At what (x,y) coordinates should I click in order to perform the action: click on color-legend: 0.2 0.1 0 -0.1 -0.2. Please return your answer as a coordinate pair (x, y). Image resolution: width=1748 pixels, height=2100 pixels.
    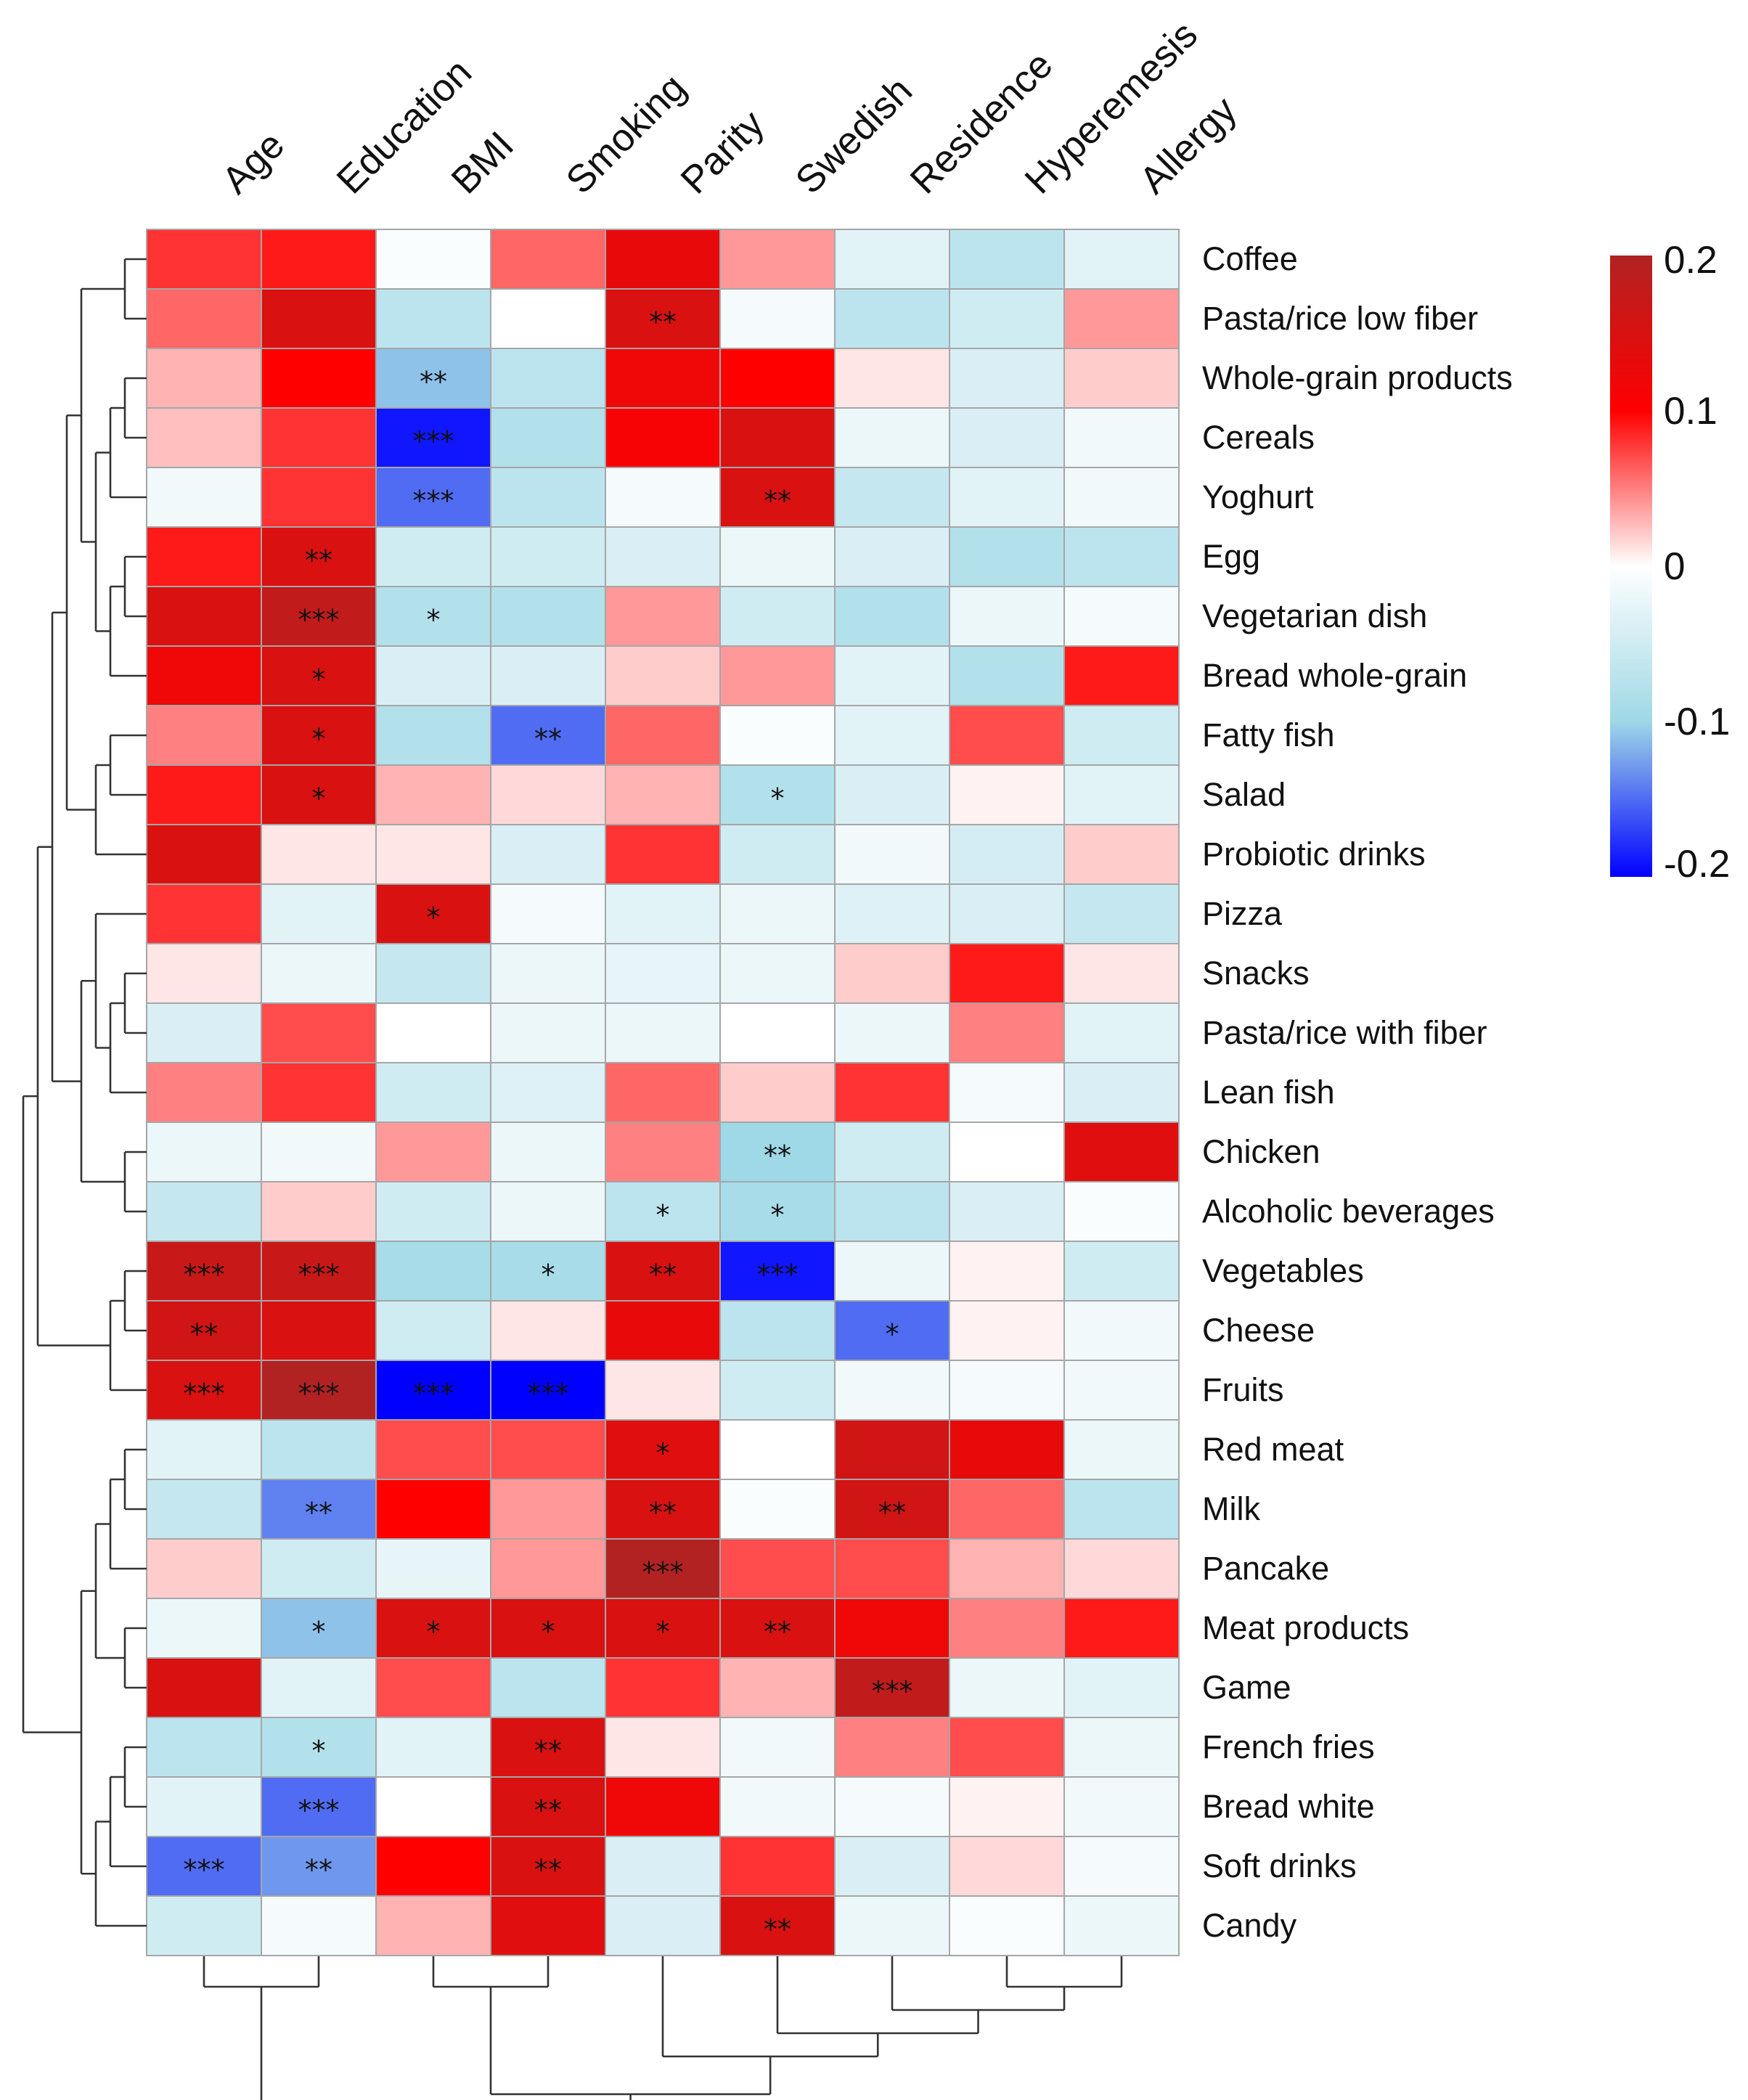
    Looking at the image, I should click on (1670, 562).